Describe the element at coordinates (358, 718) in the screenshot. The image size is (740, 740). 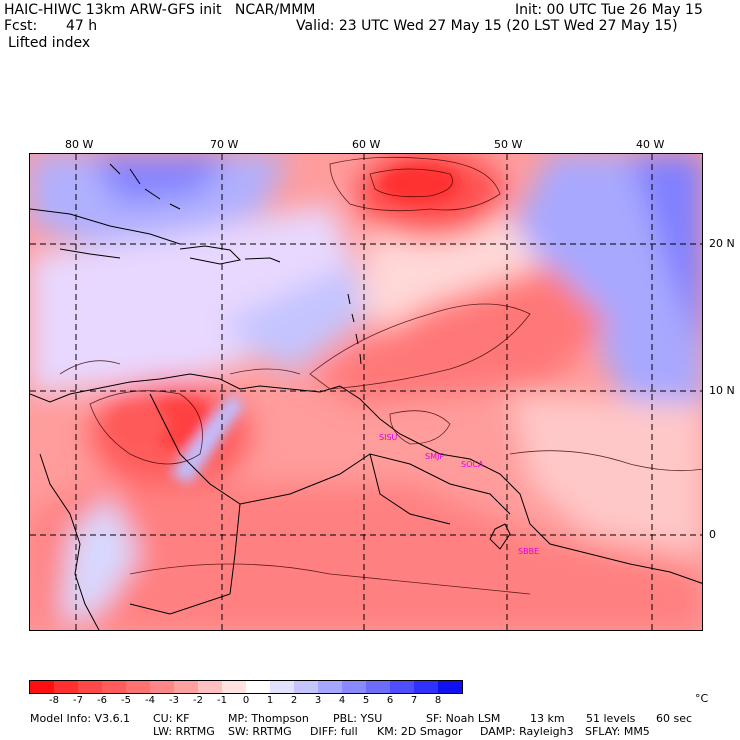
I see `pbl-scheme: PBL: YSU` at that location.